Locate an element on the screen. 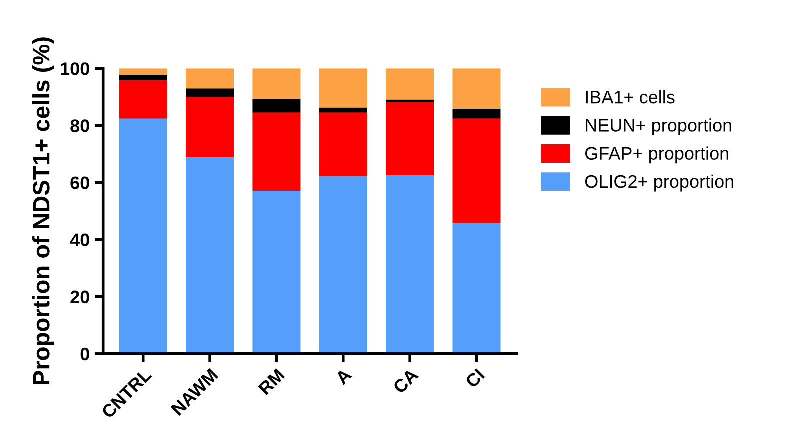 This screenshot has height=429, width=795. legend-label: OLIG2+ proportion is located at coordinates (659, 183).